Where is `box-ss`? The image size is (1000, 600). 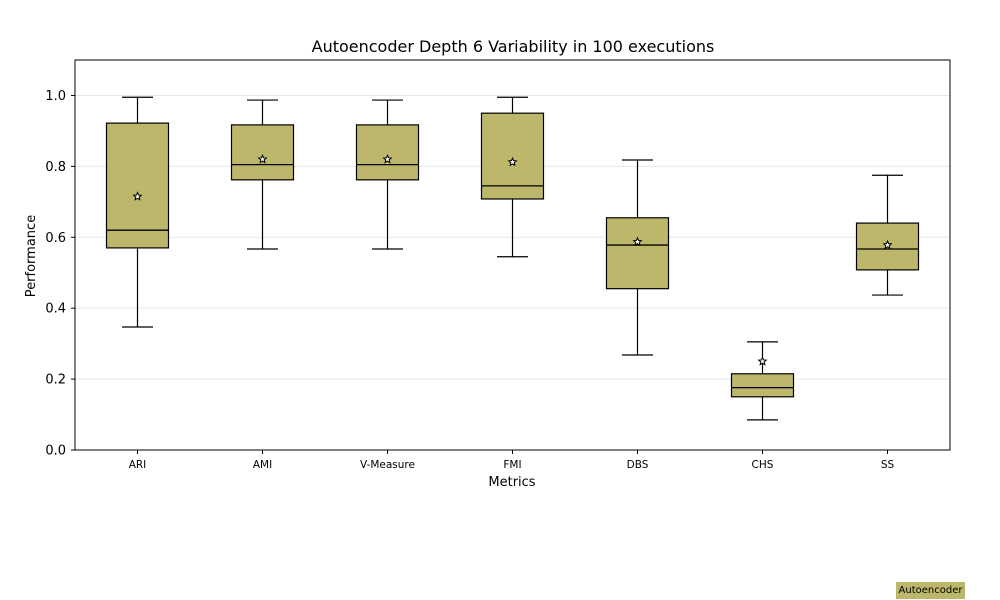
box-ss is located at coordinates (887, 235).